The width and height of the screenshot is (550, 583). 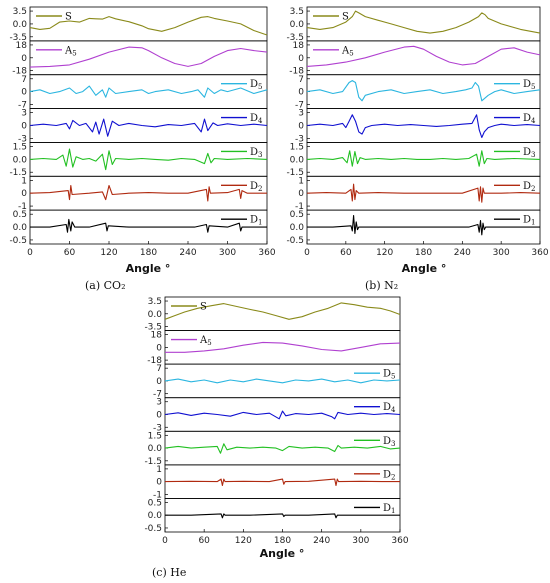 What do you see at coordinates (539, 253) in the screenshot?
I see `x-tick-label: 360` at bounding box center [539, 253].